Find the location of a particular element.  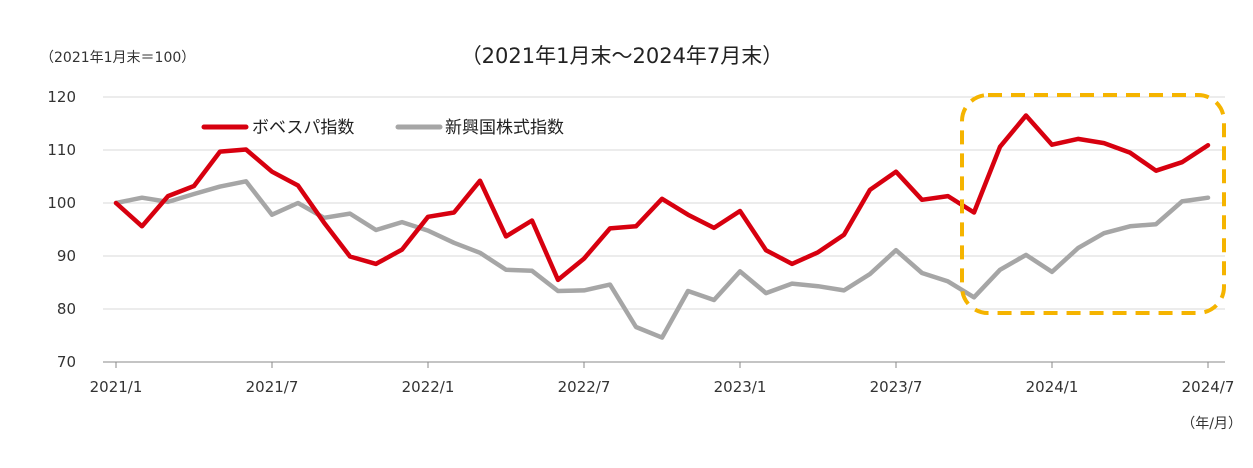

y-axis-ticks: 70 80 90 100 110 120 is located at coordinates (61, 229).